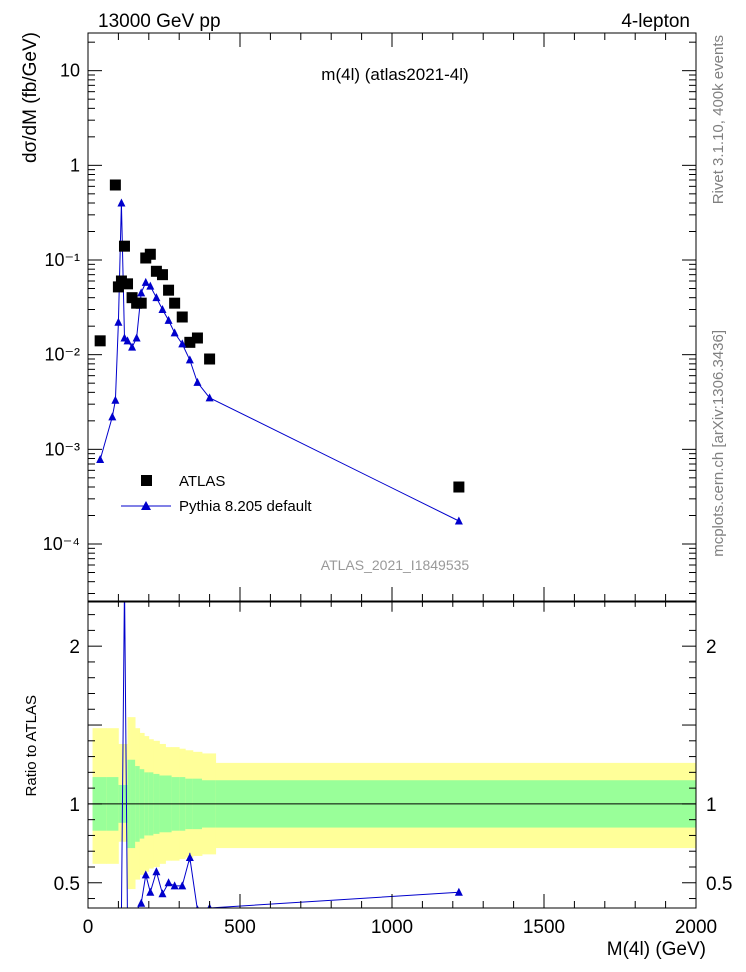 This screenshot has width=746, height=972. I want to click on x-axis-label: M(4l) (GeV), so click(656, 949).